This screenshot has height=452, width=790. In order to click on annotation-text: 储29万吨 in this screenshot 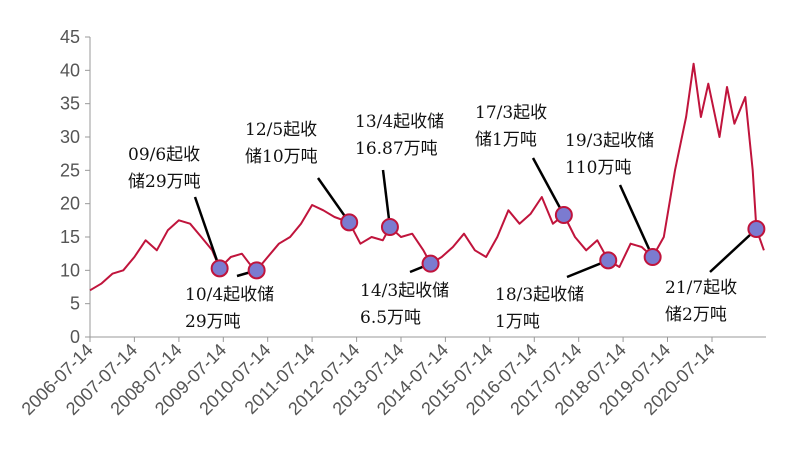, I will do `click(164, 182)`.